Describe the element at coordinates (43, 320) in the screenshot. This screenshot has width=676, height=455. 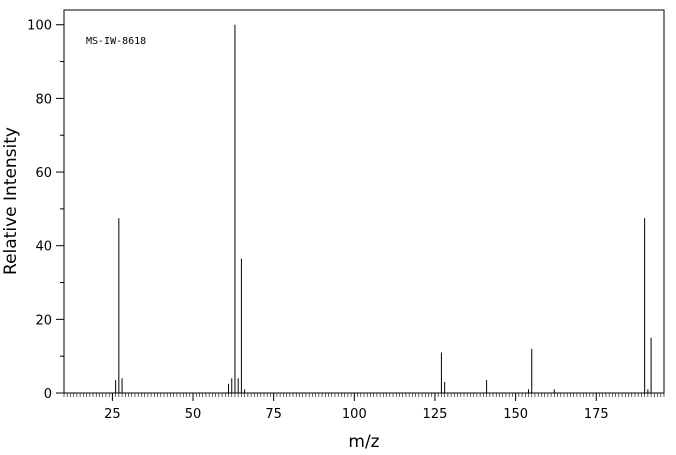
I see `y-tick-label: 20` at that location.